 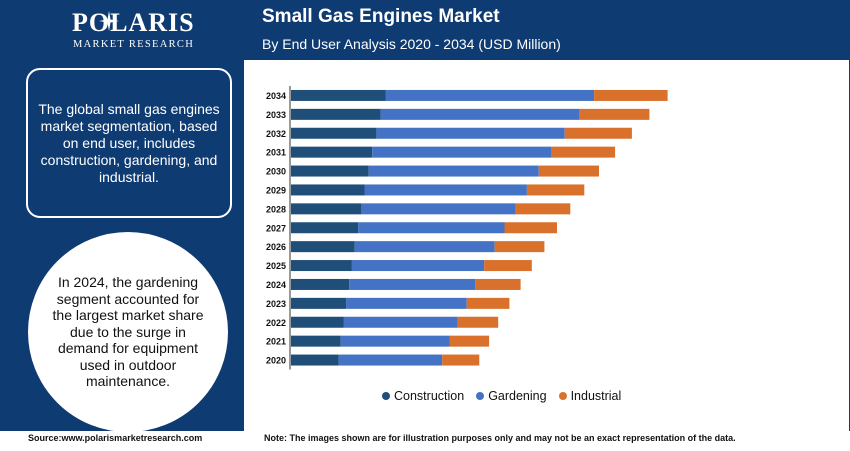 I want to click on bar-gardening-2024, so click(x=412, y=284).